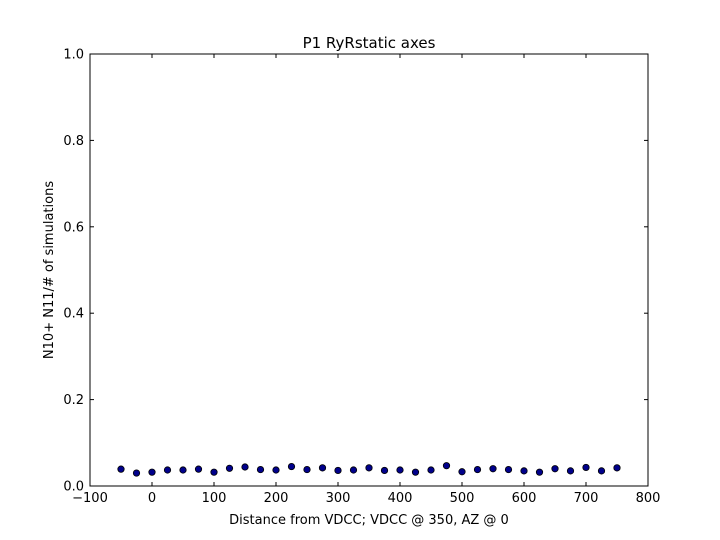 This screenshot has width=720, height=540. Describe the element at coordinates (400, 498) in the screenshot. I see `x-tick-label: 400` at that location.